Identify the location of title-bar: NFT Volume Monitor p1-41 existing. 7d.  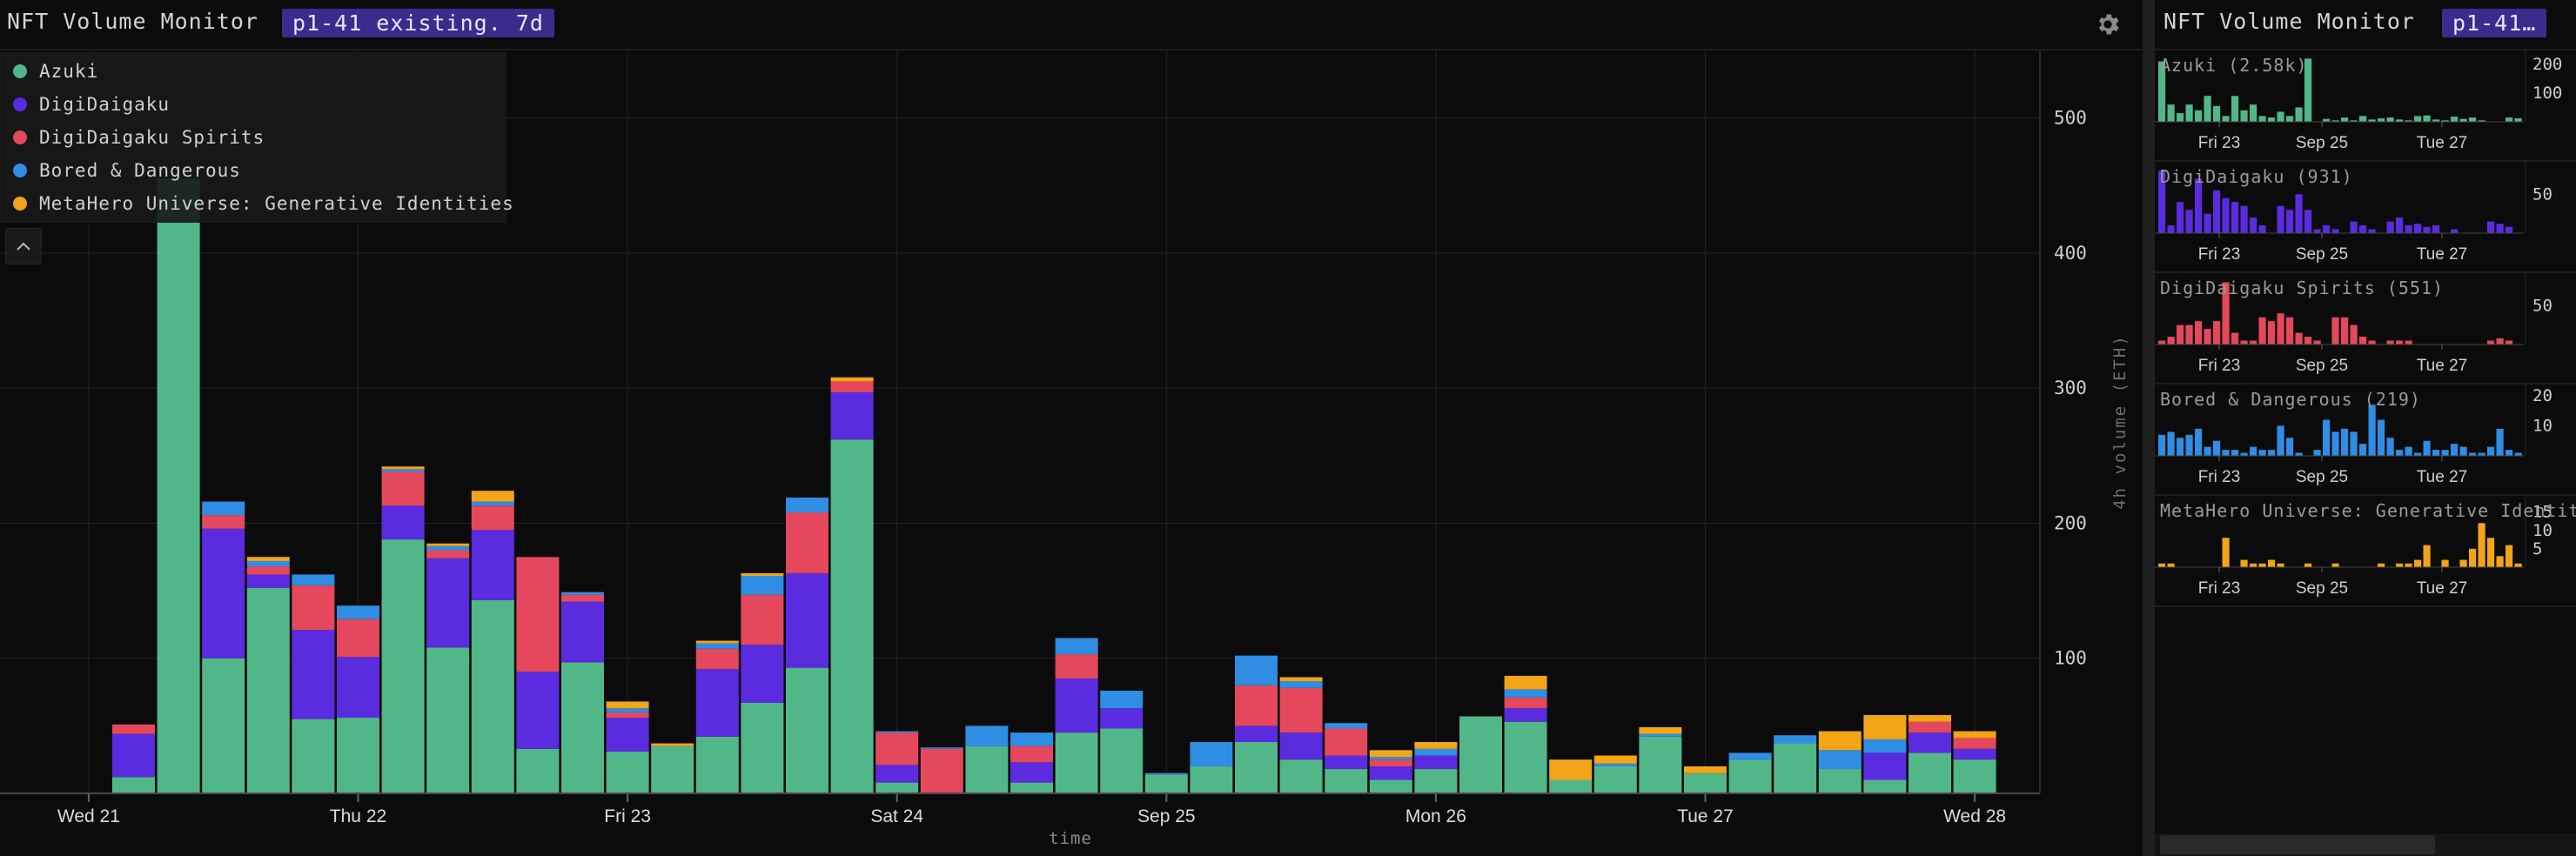
(1071, 24).